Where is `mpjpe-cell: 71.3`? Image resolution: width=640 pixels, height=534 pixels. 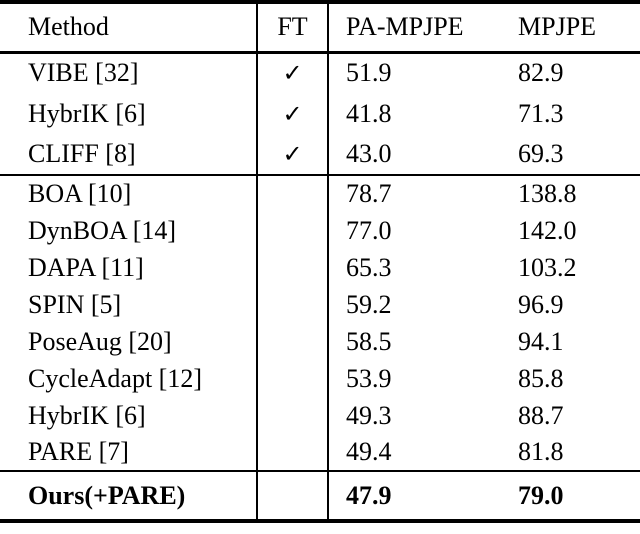 mpjpe-cell: 71.3 is located at coordinates (541, 113).